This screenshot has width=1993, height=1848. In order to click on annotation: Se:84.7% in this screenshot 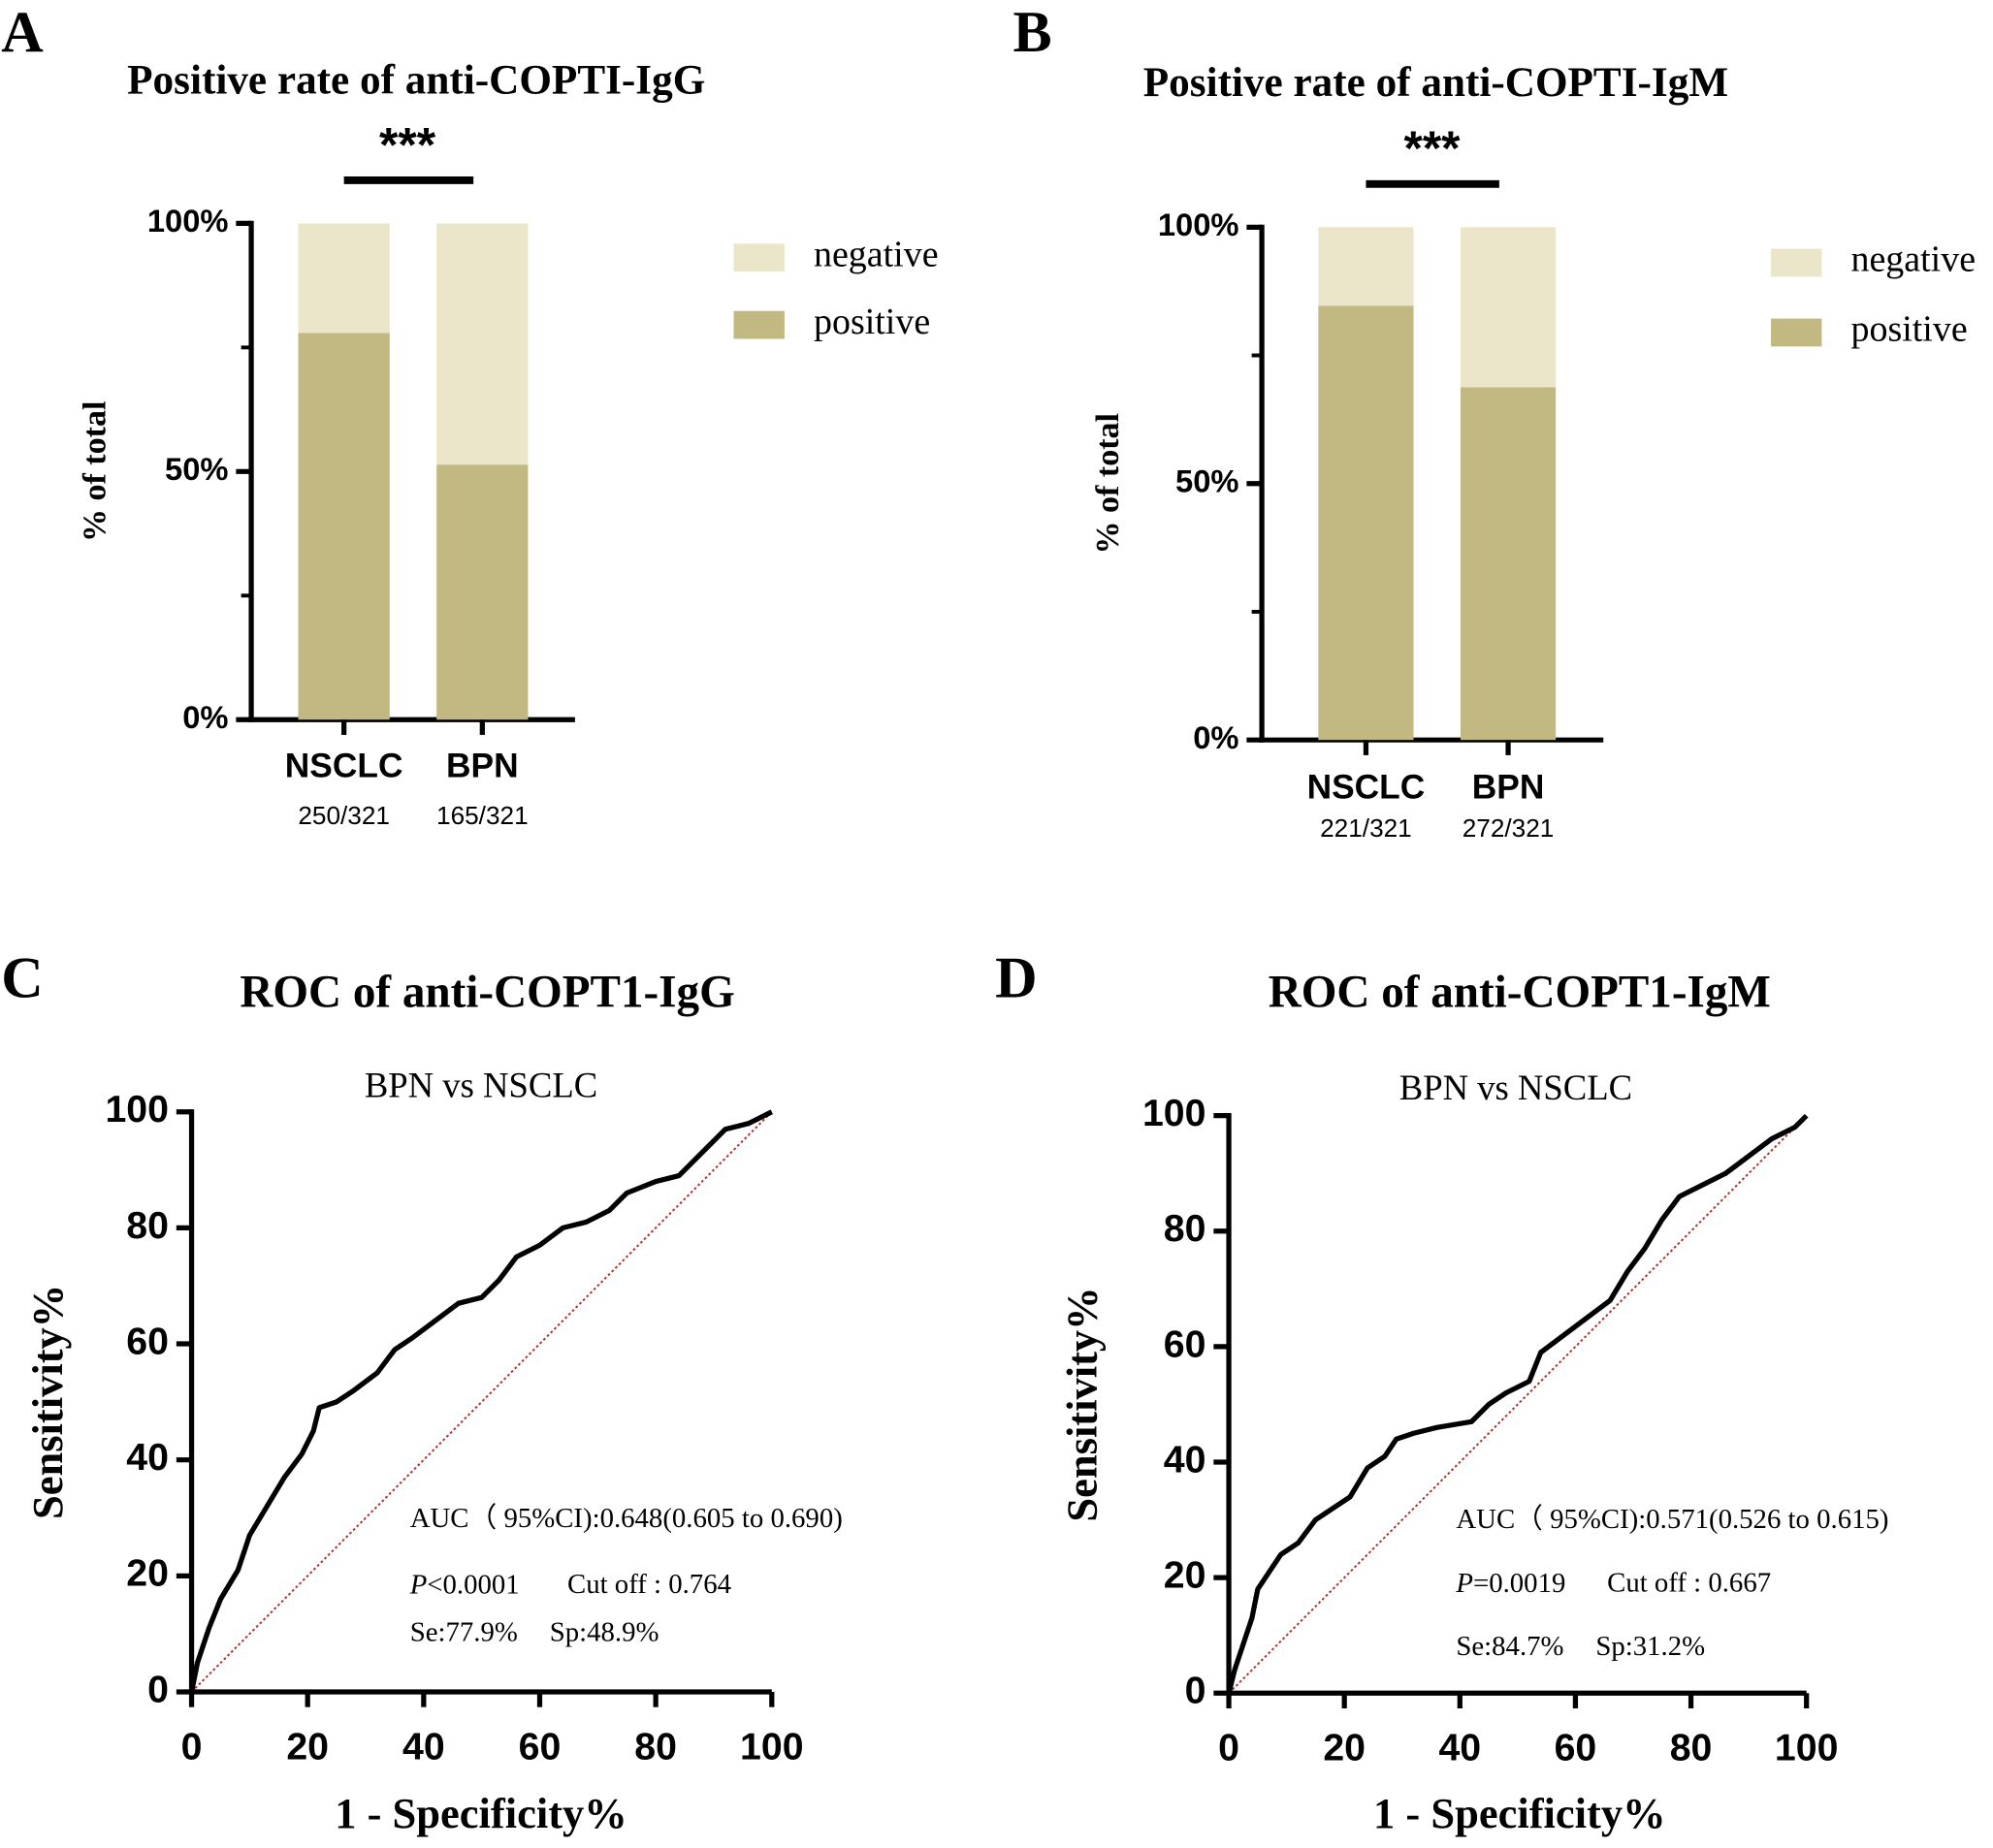, I will do `click(1509, 1646)`.